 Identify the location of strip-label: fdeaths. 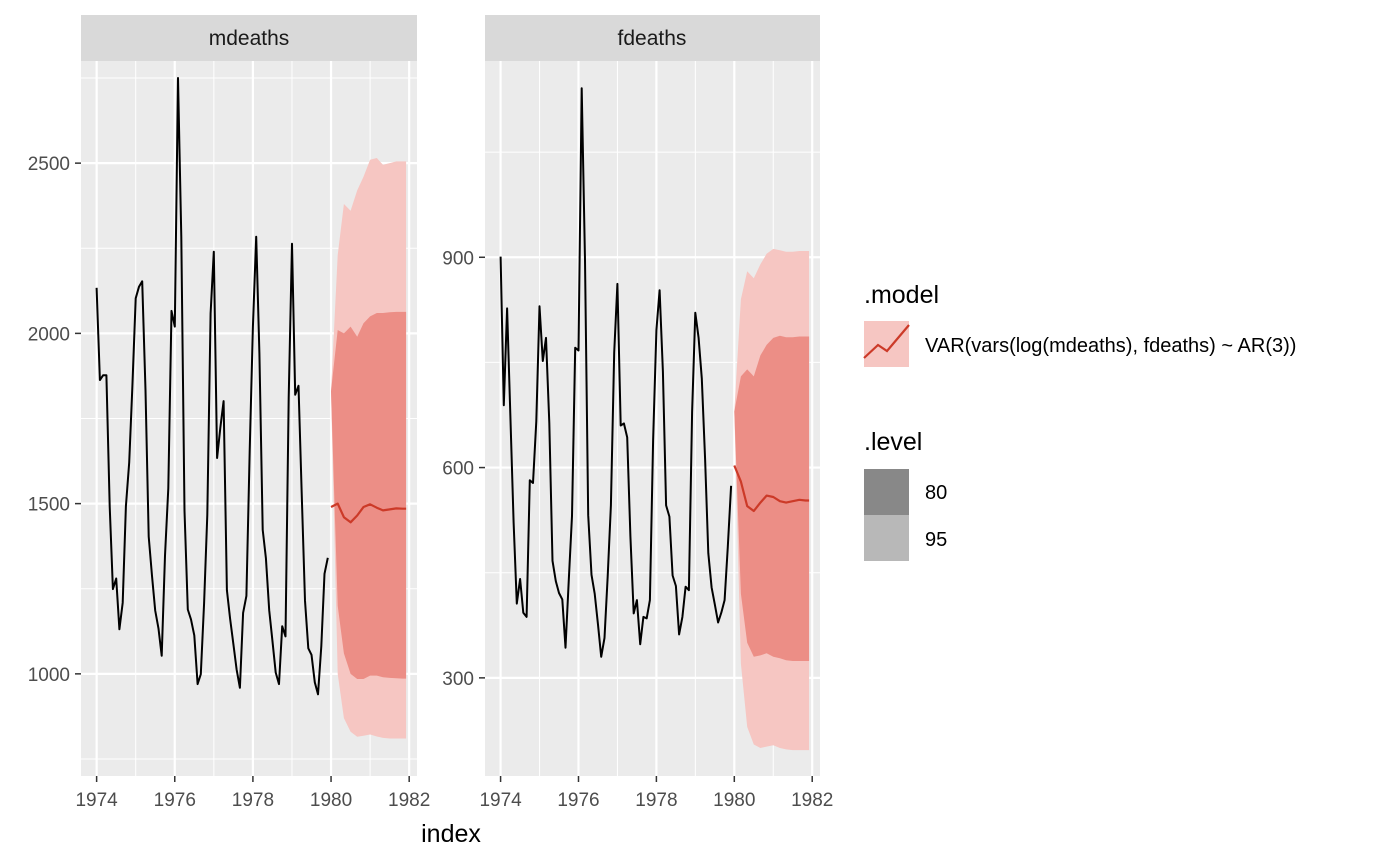
(652, 38).